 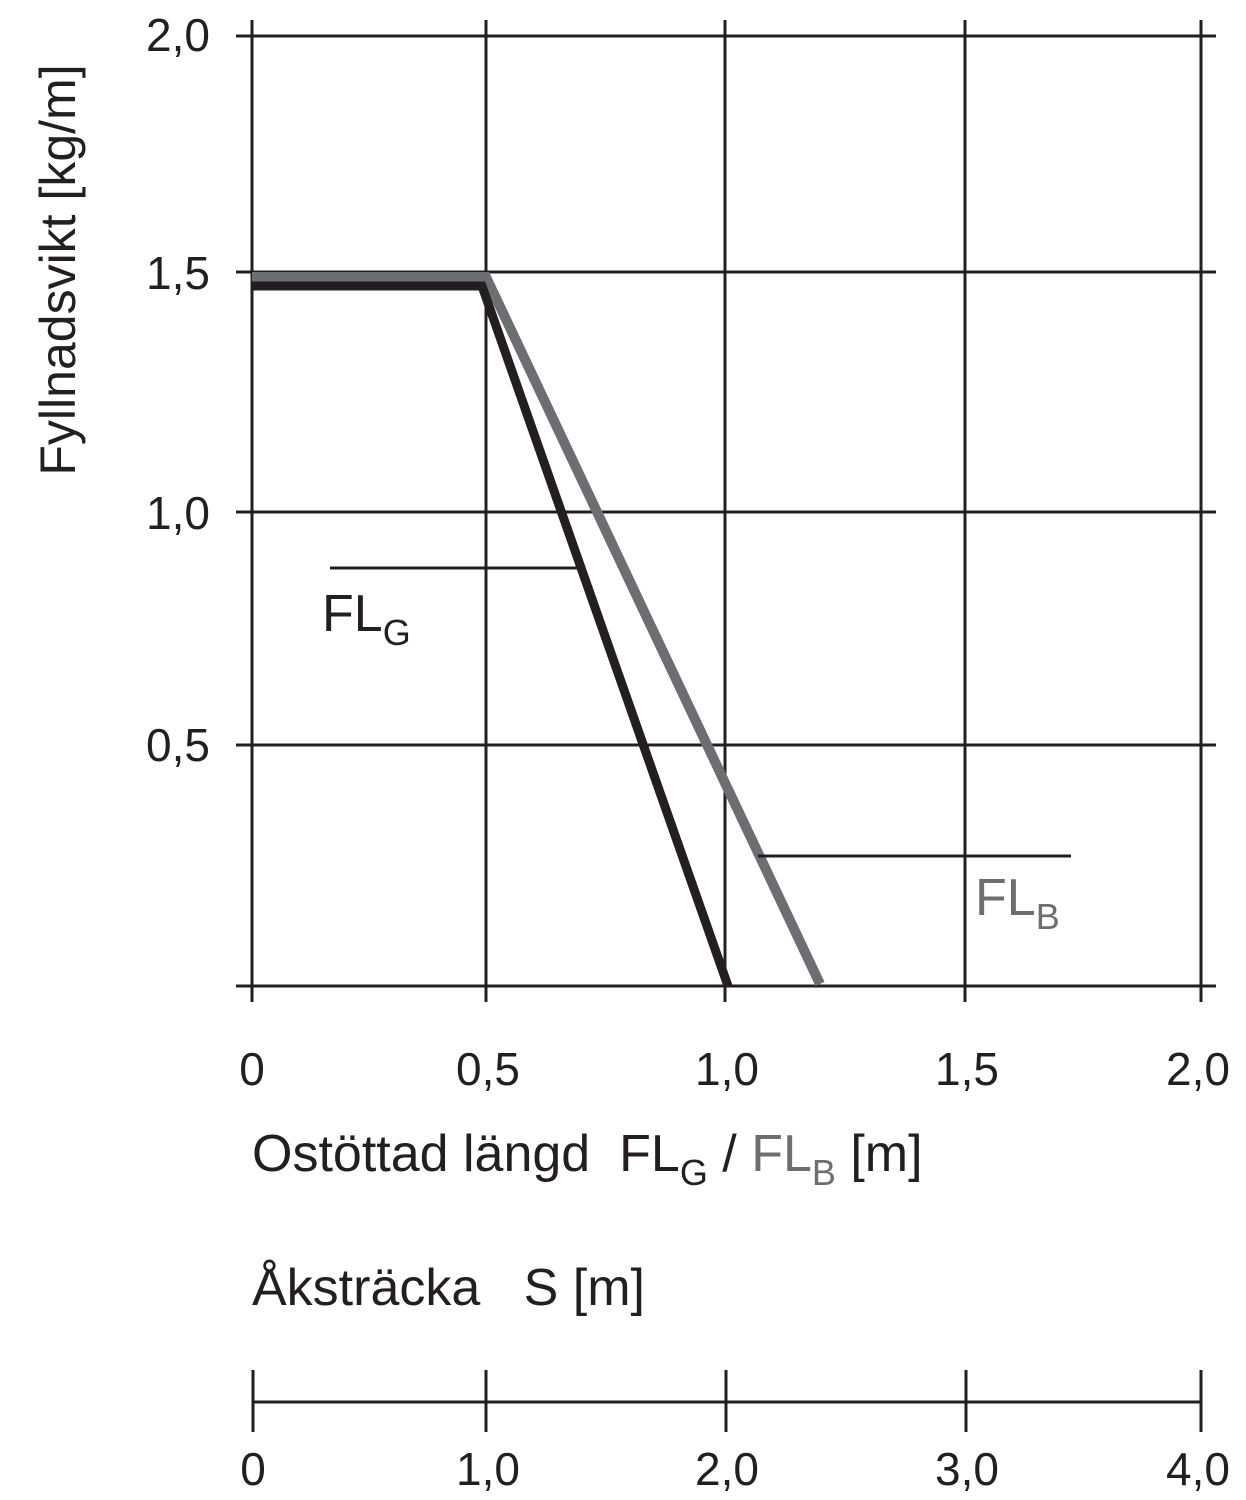 I want to click on x-axis-title-series-g: FLG, so click(x=663, y=1159).